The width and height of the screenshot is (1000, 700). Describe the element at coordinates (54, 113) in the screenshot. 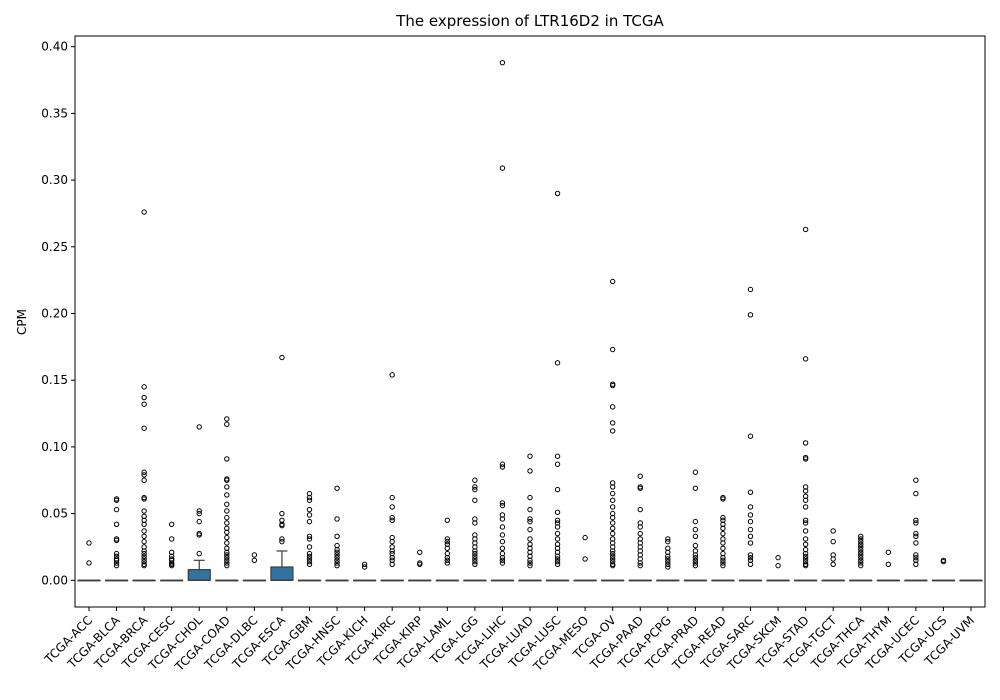

I see `y-tick-label: 0.35` at that location.